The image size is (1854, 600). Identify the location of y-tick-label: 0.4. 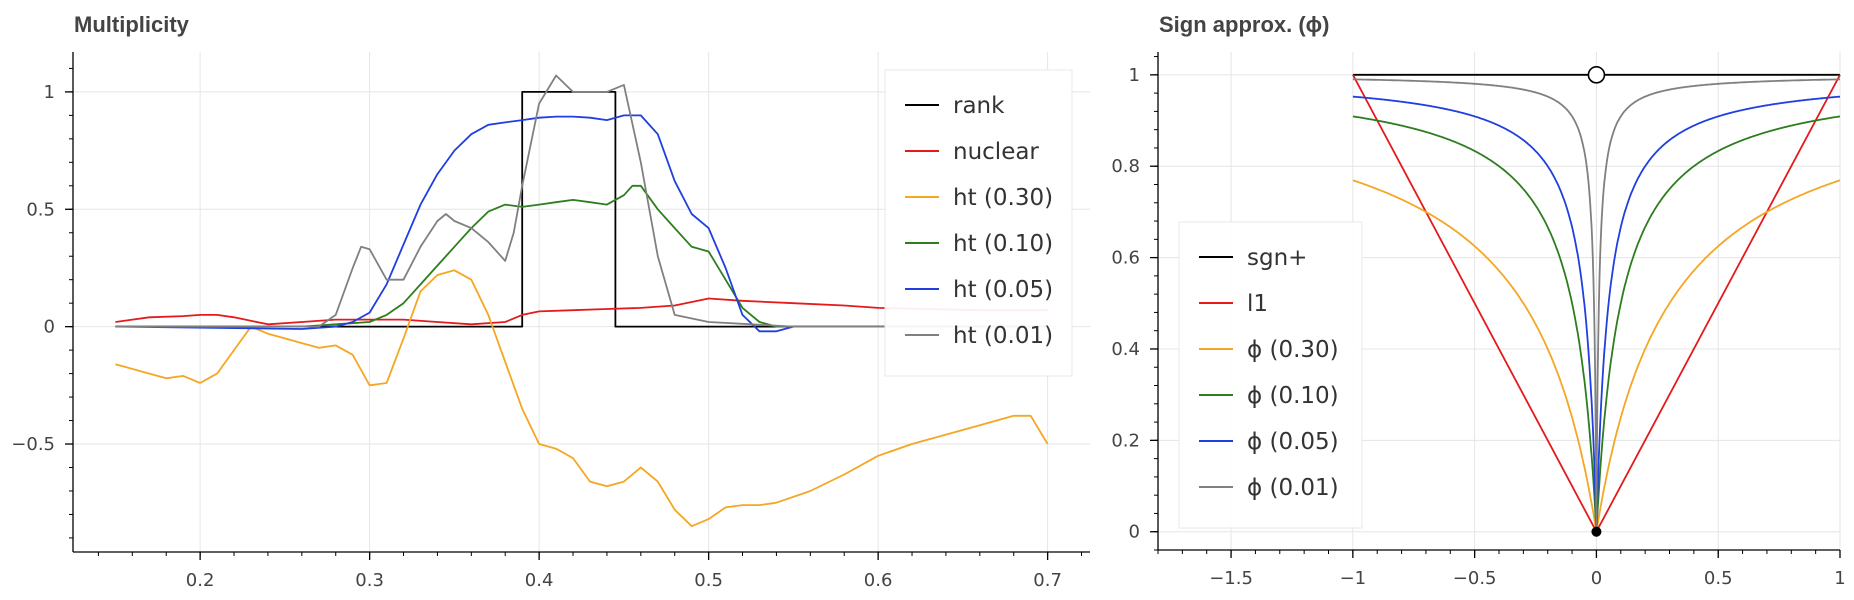
(1125, 349).